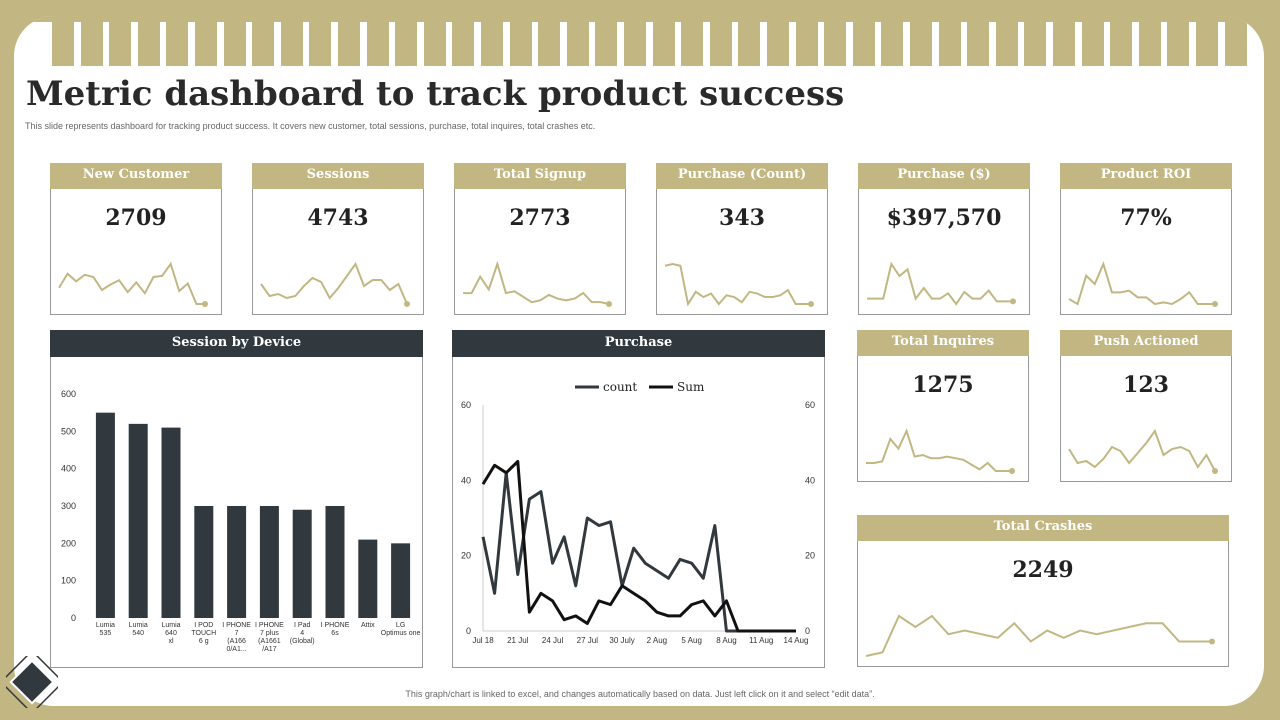 Image resolution: width=1280 pixels, height=720 pixels. Describe the element at coordinates (483, 640) in the screenshot. I see `x-tick-label: Jul 18` at that location.